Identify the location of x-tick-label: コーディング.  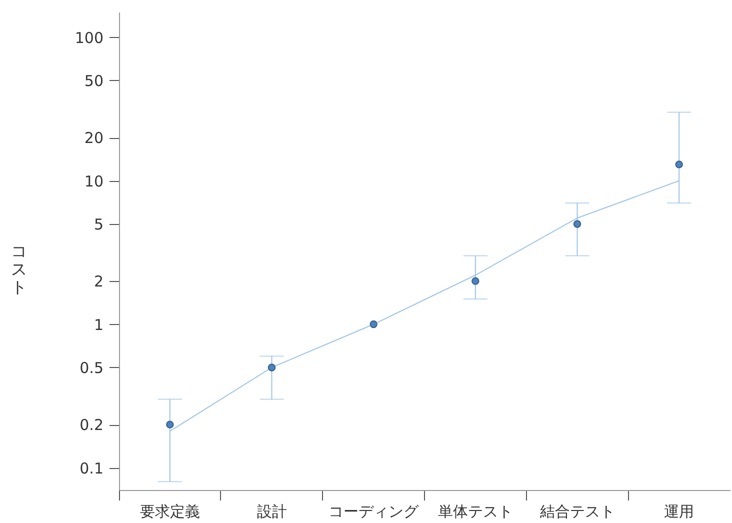
(374, 511).